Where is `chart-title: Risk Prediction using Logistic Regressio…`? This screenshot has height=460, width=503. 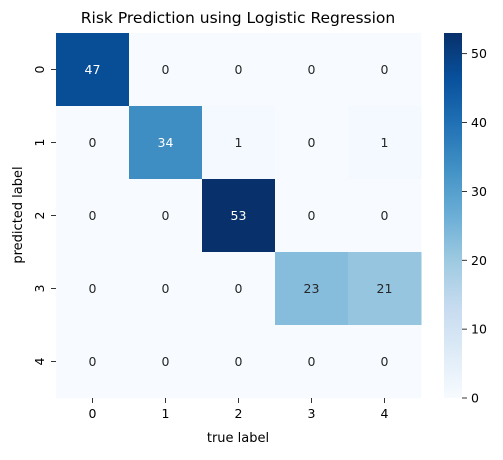 chart-title: Risk Prediction using Logistic Regressio… is located at coordinates (238, 18).